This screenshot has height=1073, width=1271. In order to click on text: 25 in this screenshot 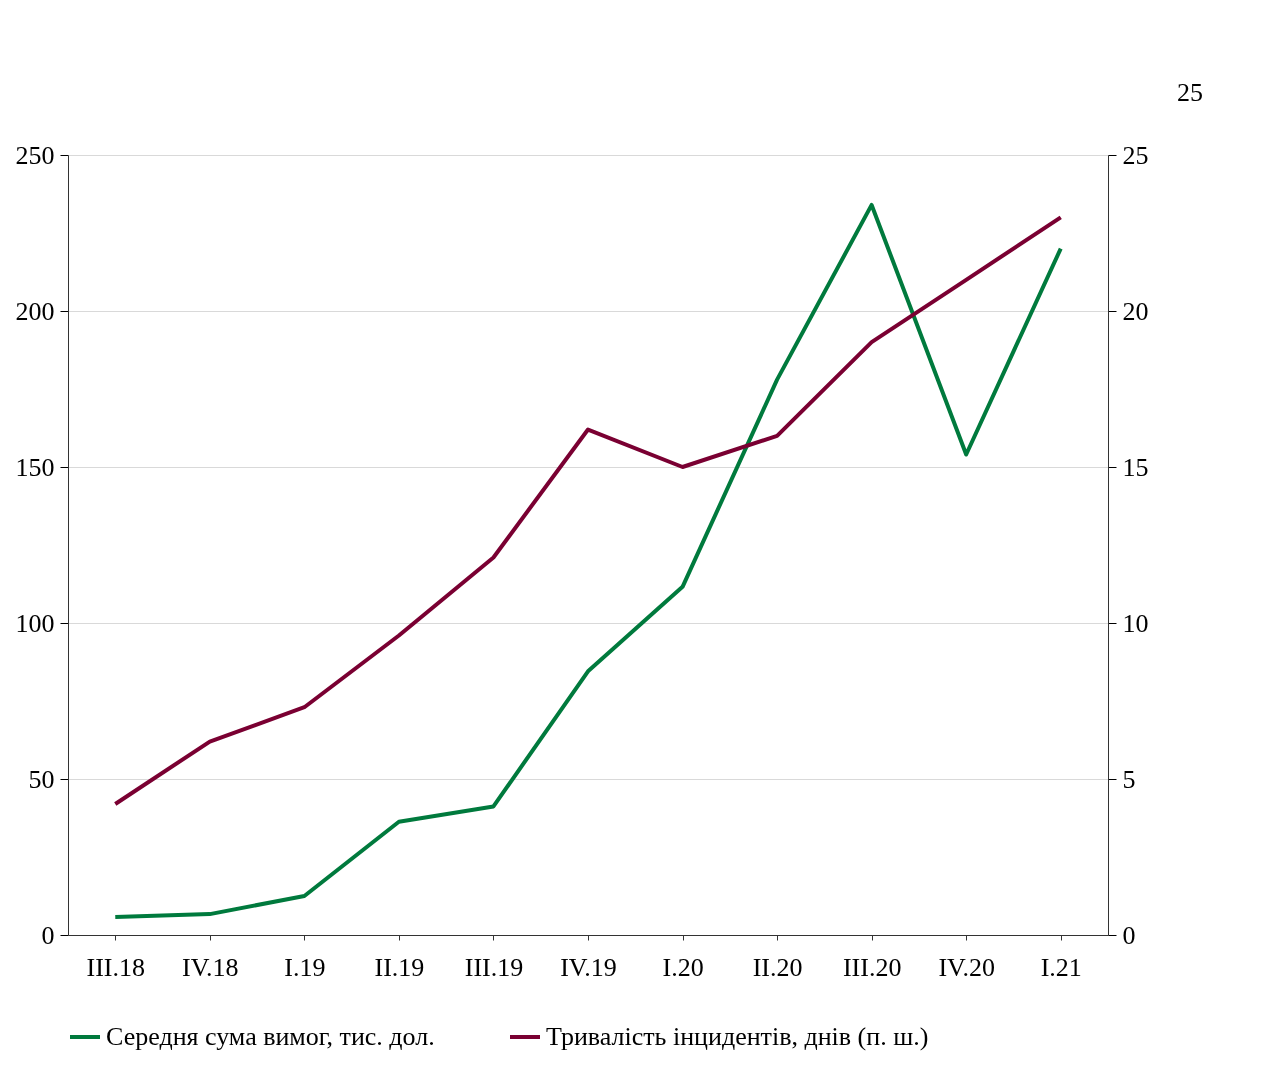, I will do `click(1190, 92)`.